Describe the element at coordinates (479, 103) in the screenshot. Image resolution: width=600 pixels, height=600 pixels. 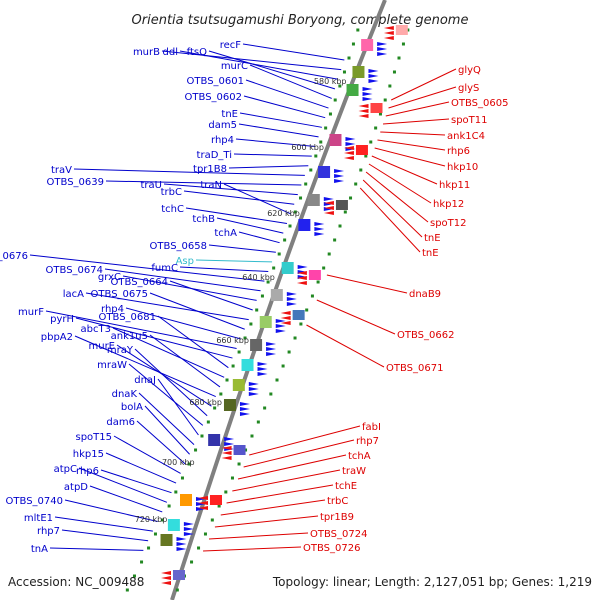
I see `gene-label-right: OTBS_0605` at that location.